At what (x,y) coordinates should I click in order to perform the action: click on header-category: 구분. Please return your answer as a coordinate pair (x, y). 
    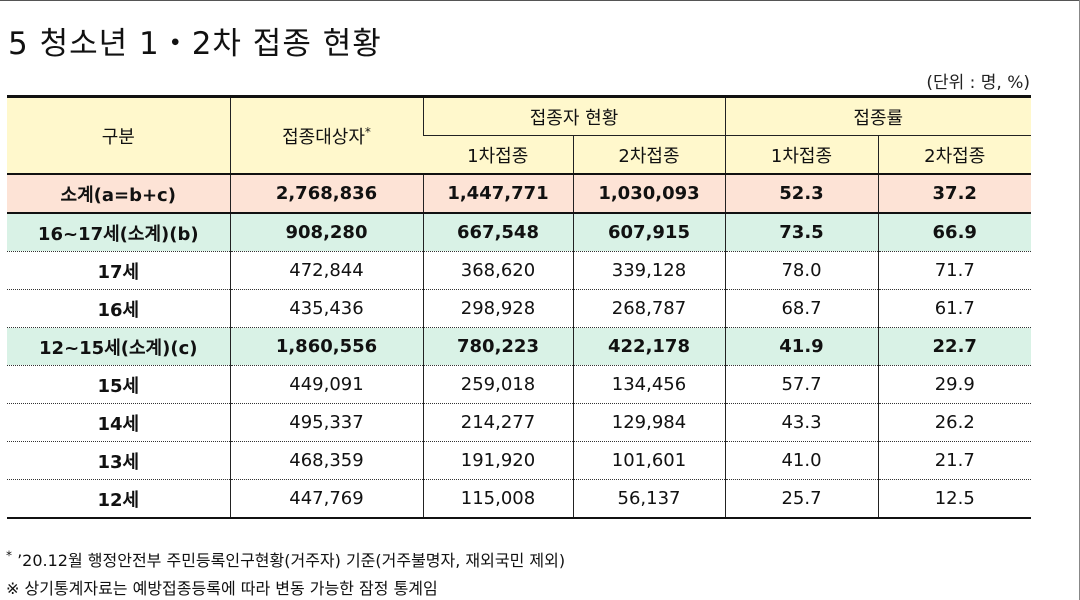
    Looking at the image, I should click on (118, 135).